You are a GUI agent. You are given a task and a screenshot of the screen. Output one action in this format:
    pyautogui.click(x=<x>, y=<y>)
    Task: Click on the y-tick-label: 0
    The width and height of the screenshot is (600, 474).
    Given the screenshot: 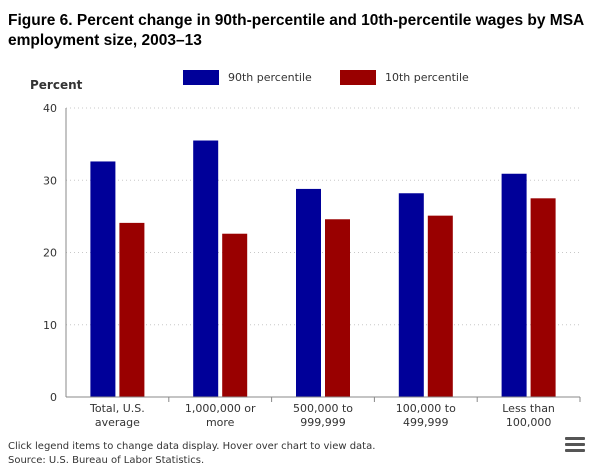 What is the action you would take?
    pyautogui.click(x=53, y=397)
    